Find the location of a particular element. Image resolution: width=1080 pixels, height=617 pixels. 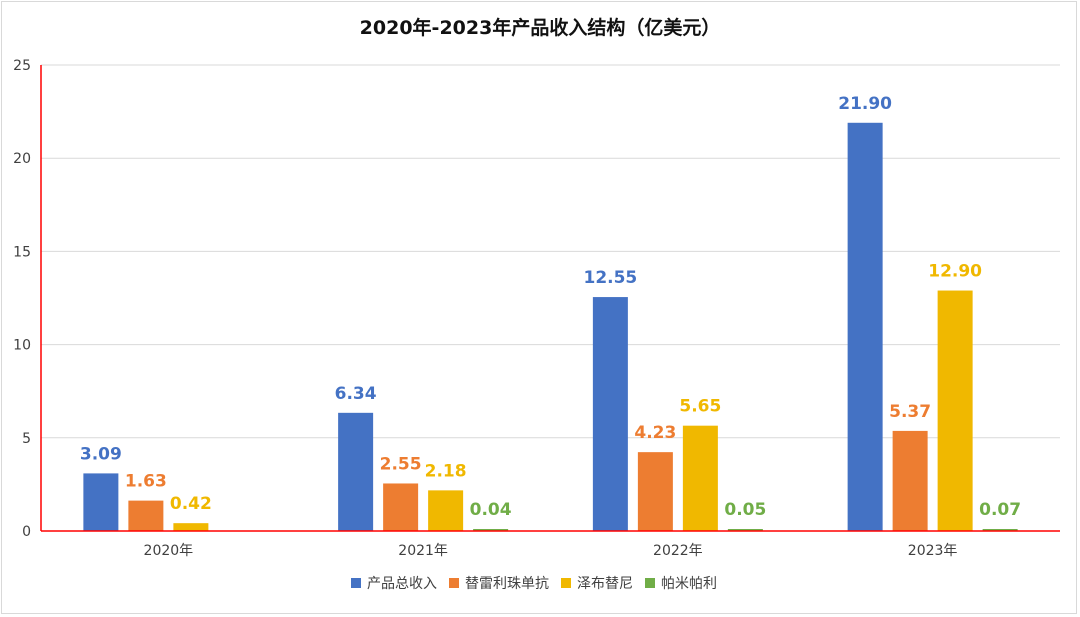

x-tick-label: 2021年 is located at coordinates (423, 551).